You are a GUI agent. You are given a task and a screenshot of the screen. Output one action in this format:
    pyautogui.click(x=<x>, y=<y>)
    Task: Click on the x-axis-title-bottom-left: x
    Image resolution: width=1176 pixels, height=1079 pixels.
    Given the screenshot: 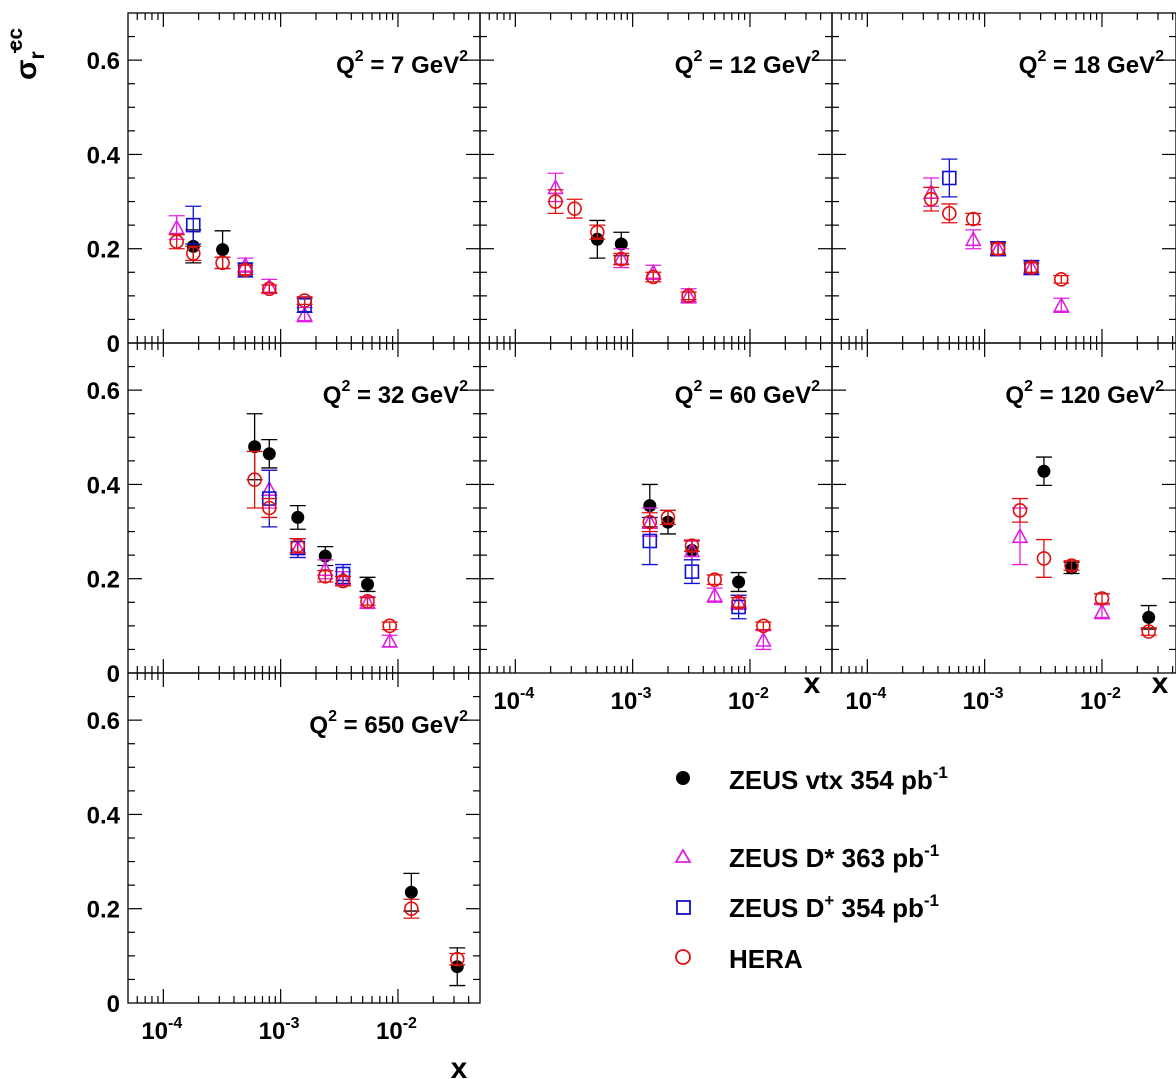 What is the action you would take?
    pyautogui.click(x=459, y=1065)
    